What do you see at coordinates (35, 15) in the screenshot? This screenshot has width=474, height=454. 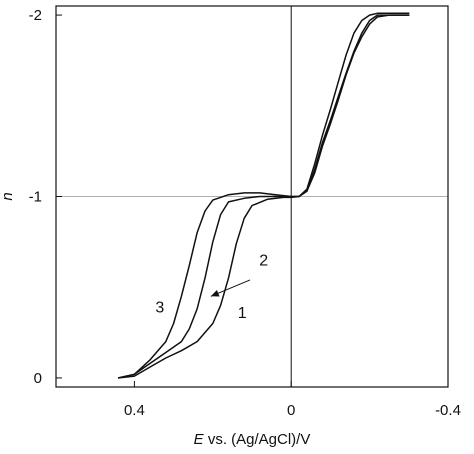 I see `y-tick-label: -2` at bounding box center [35, 15].